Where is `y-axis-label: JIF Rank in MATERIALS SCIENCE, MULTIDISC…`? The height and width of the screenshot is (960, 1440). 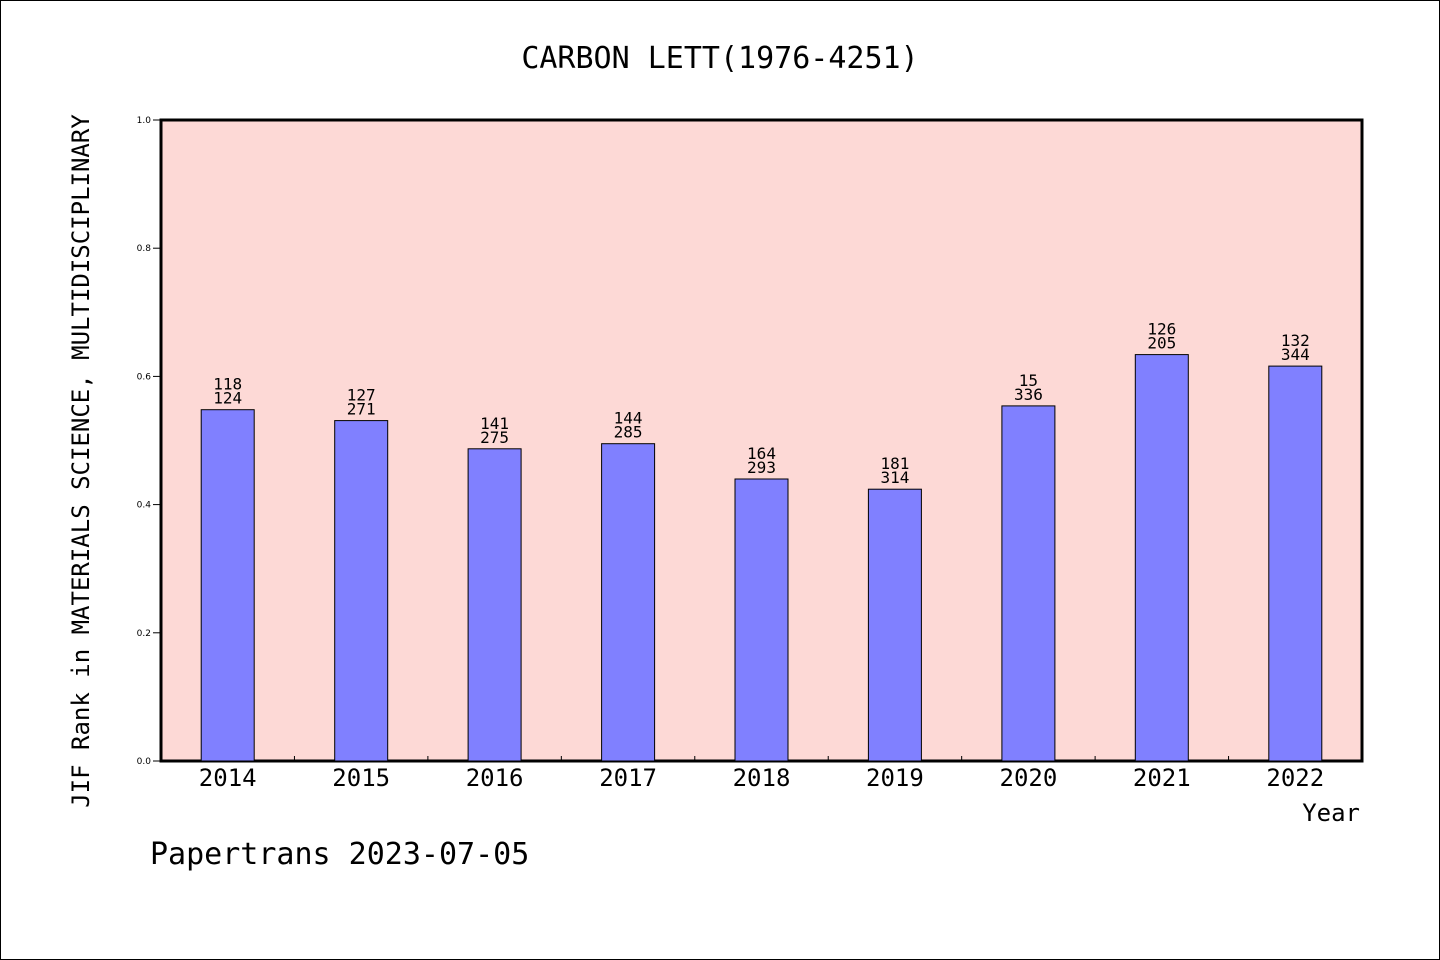 y-axis-label: JIF Rank in MATERIALS SCIENCE, MULTIDISC… is located at coordinates (81, 461).